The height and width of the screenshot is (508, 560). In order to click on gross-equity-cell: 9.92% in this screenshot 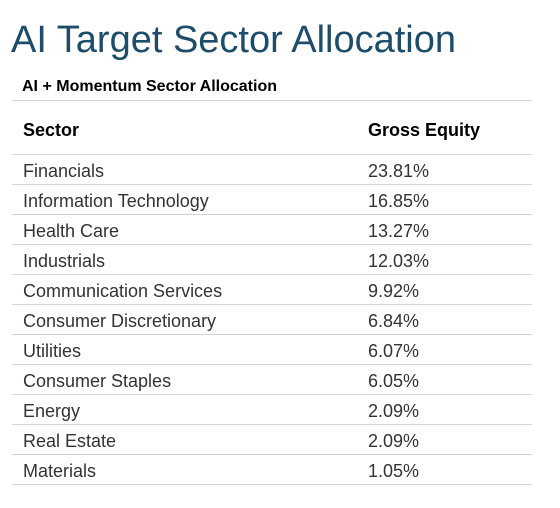, I will do `click(394, 291)`.